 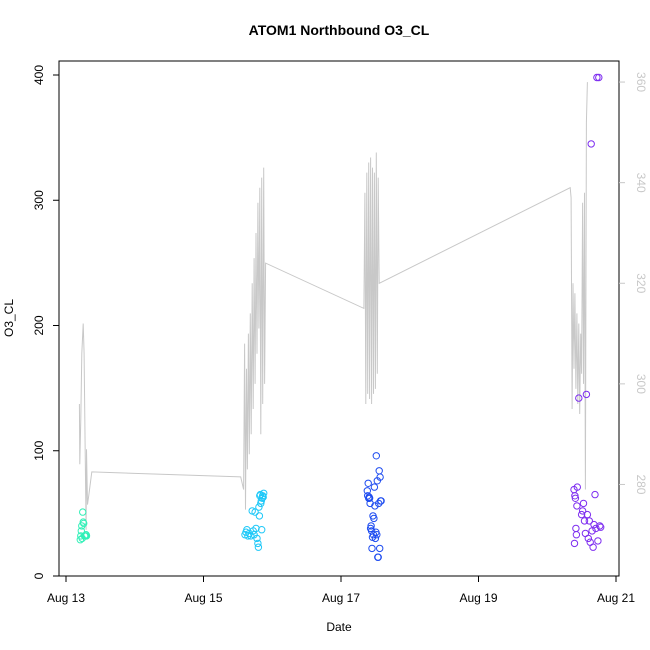 I want to click on y-axis-right: 280 300 320 340 360, so click(x=633, y=283).